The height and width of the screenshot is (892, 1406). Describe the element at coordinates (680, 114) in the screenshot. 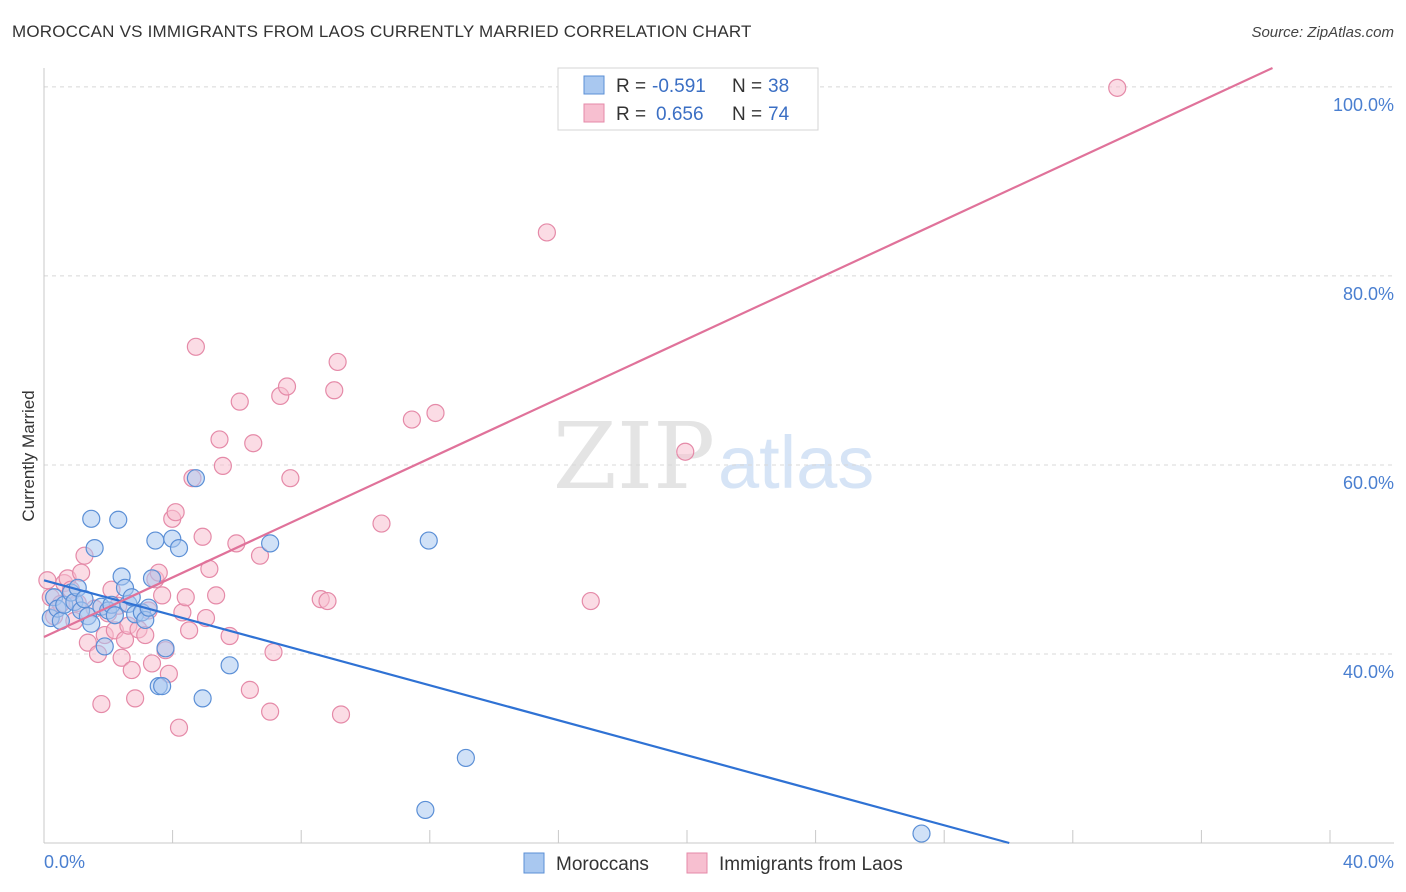

I see `stats-r-value-pink: 0.656` at that location.